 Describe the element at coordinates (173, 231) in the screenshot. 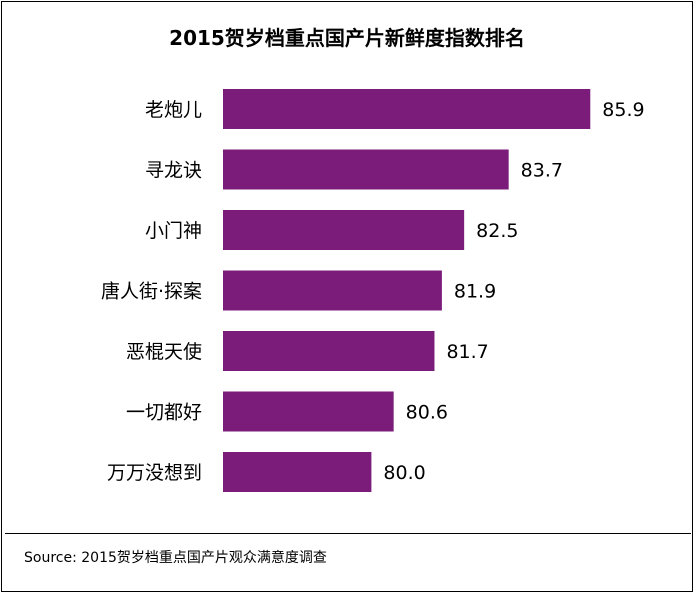

I see `category-label-2: 小门神` at that location.